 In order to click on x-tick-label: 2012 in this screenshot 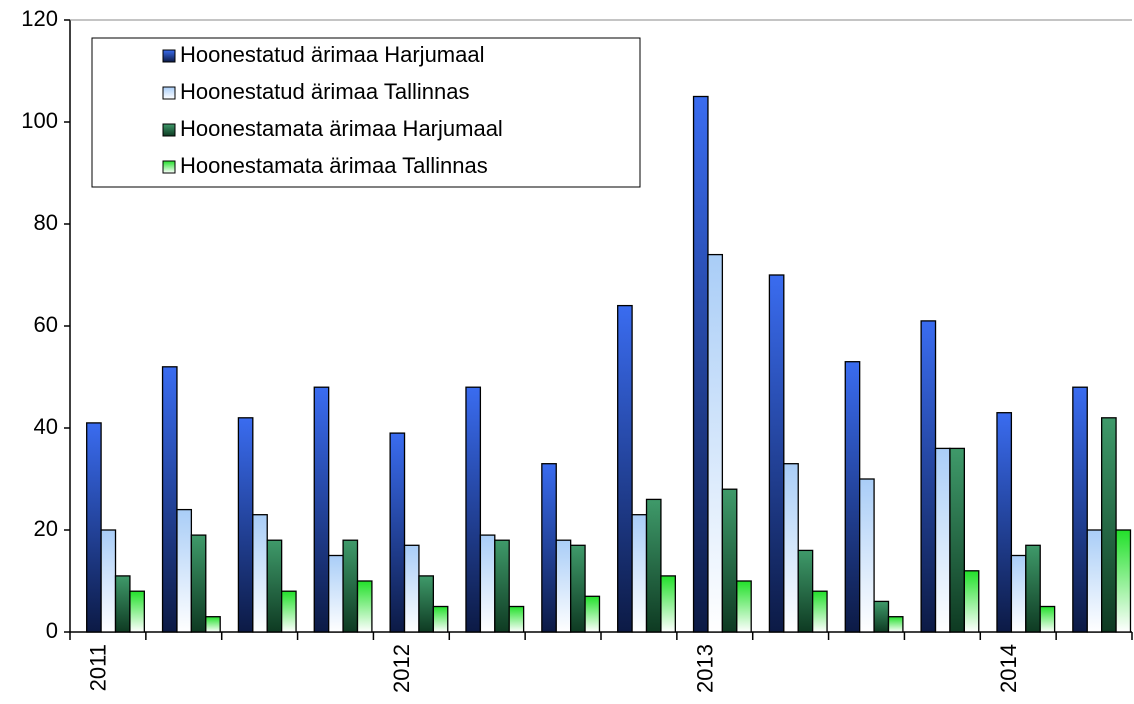, I will do `click(401, 668)`.